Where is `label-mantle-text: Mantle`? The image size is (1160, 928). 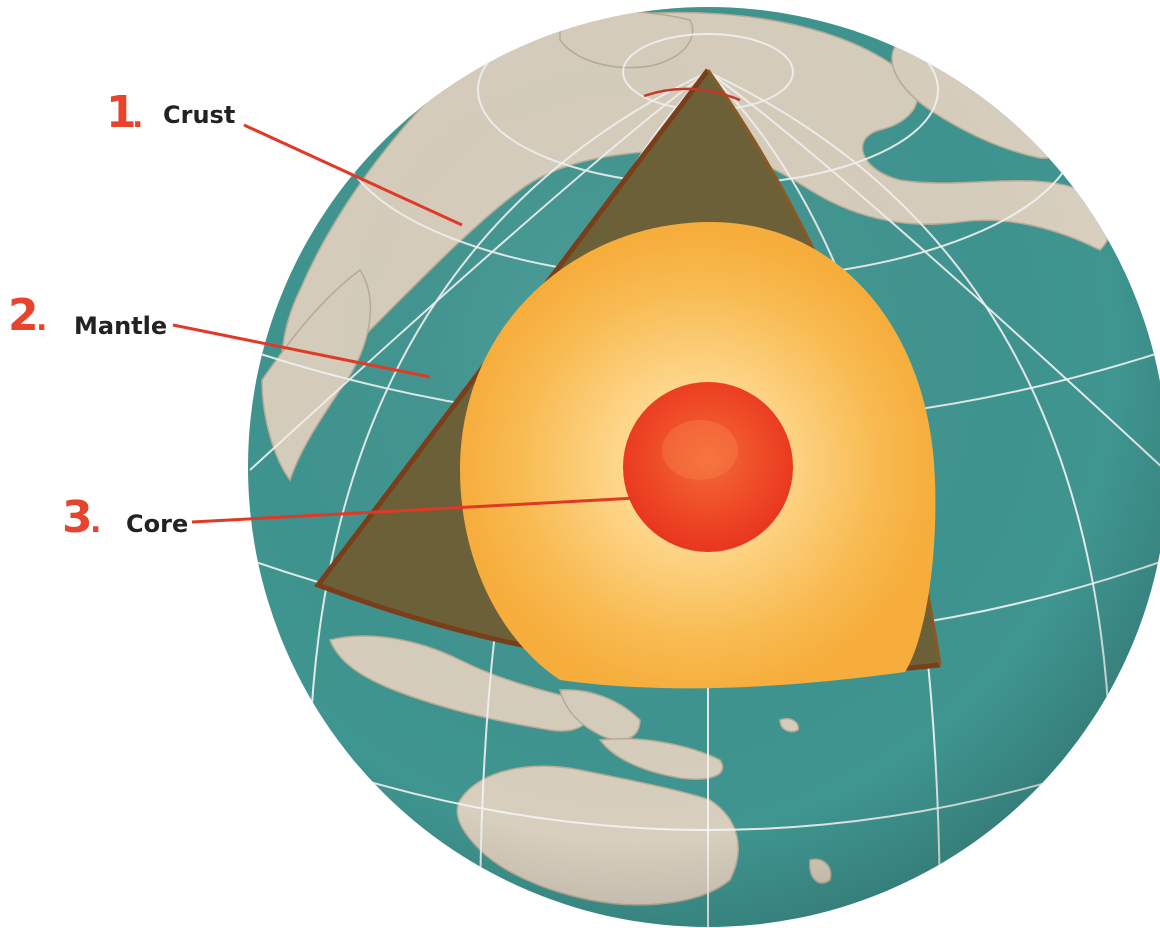
label-mantle-text: Mantle is located at coordinates (120, 326).